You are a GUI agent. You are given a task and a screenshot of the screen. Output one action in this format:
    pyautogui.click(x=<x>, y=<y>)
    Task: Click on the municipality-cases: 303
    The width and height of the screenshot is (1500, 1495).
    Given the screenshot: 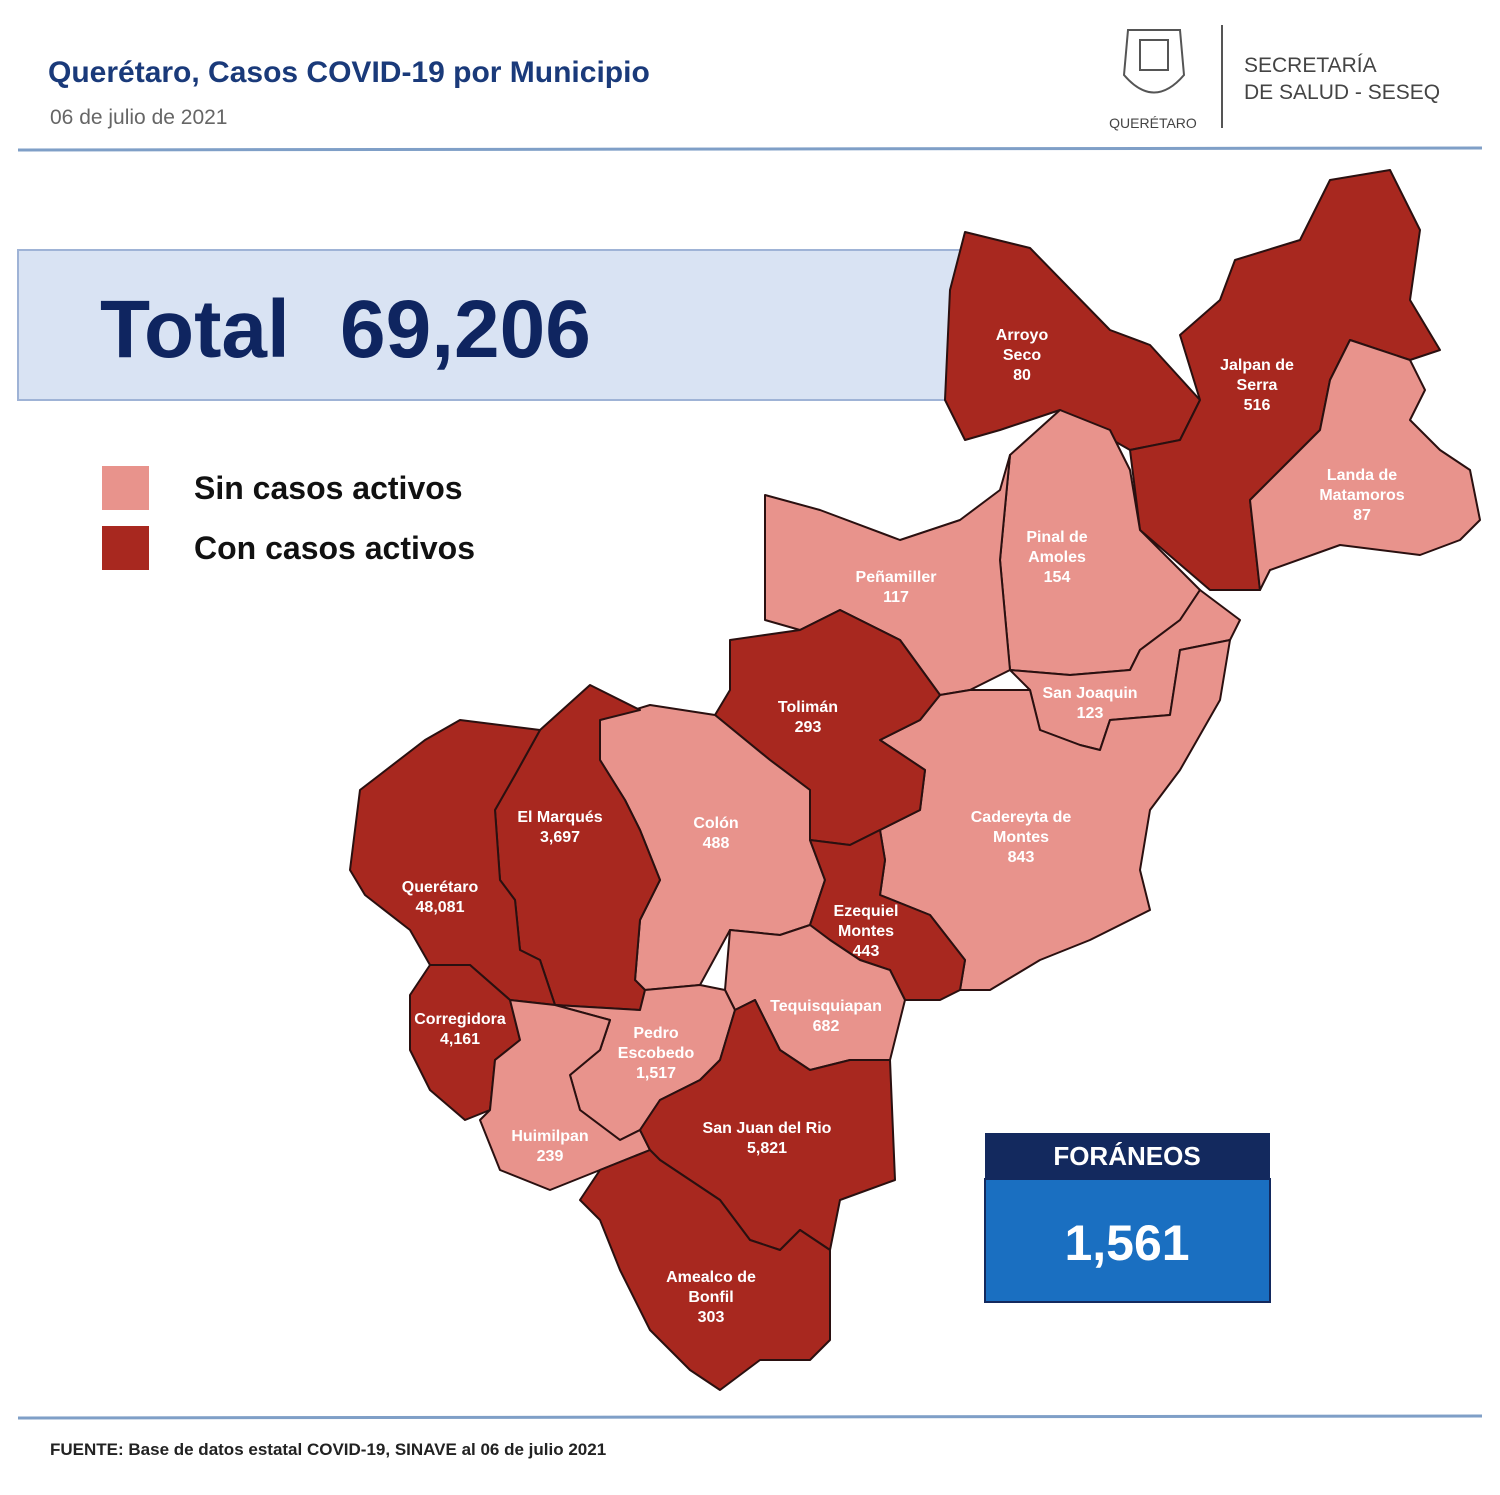 What is the action you would take?
    pyautogui.click(x=711, y=1317)
    